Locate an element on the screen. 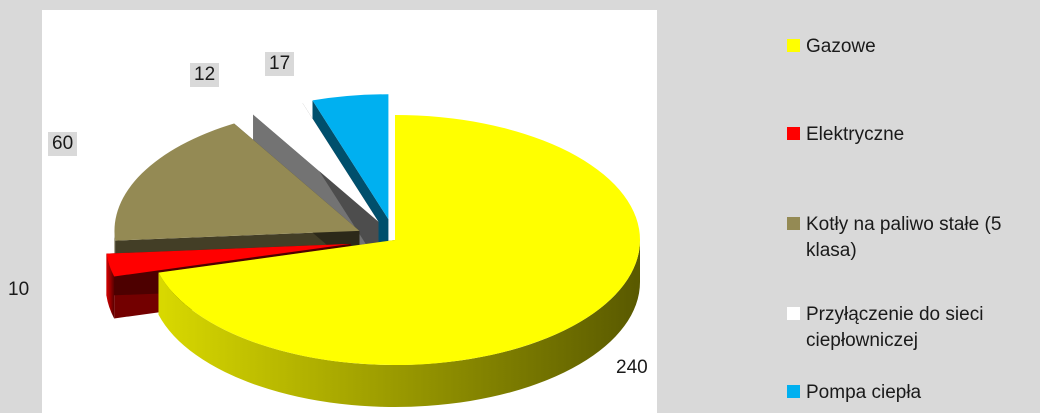  legend-label-4: Pompa ciepła is located at coordinates (864, 392).